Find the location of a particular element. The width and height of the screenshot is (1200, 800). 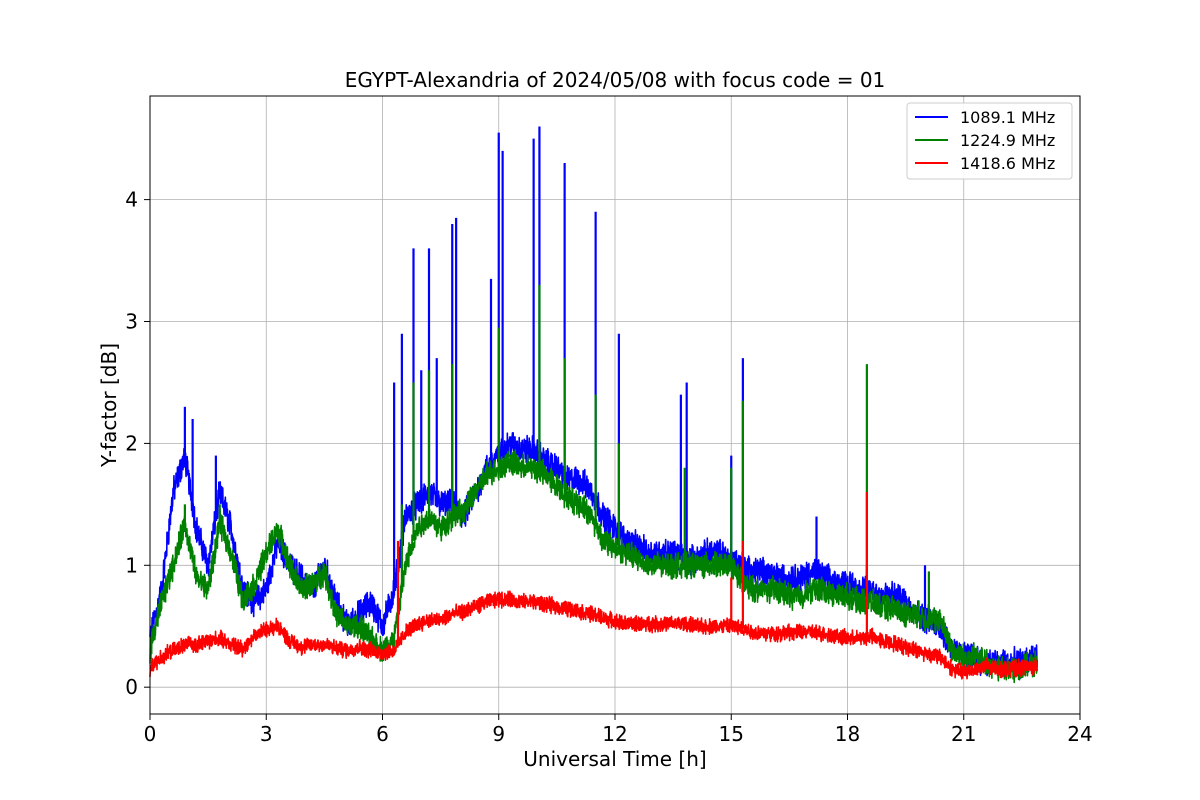

legend: 1089.1 MHz 1224.9 MHz 1418.6 MHz is located at coordinates (989, 141).